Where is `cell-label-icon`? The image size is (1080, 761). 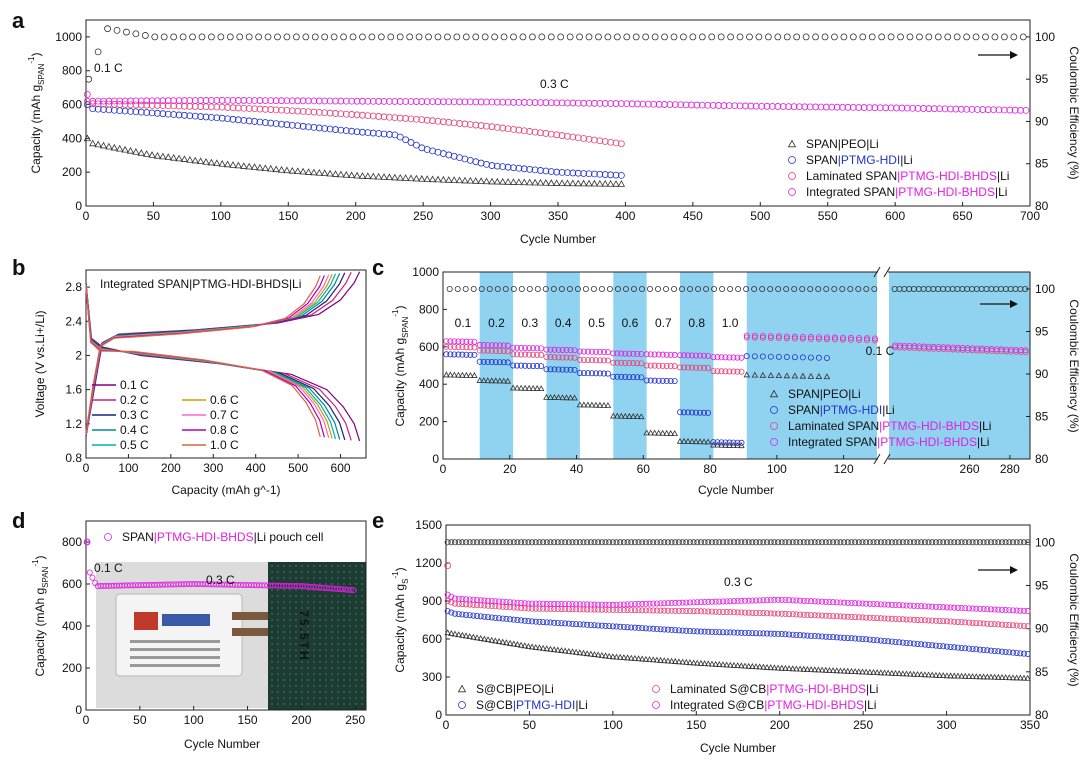
cell-label-icon is located at coordinates (186, 620).